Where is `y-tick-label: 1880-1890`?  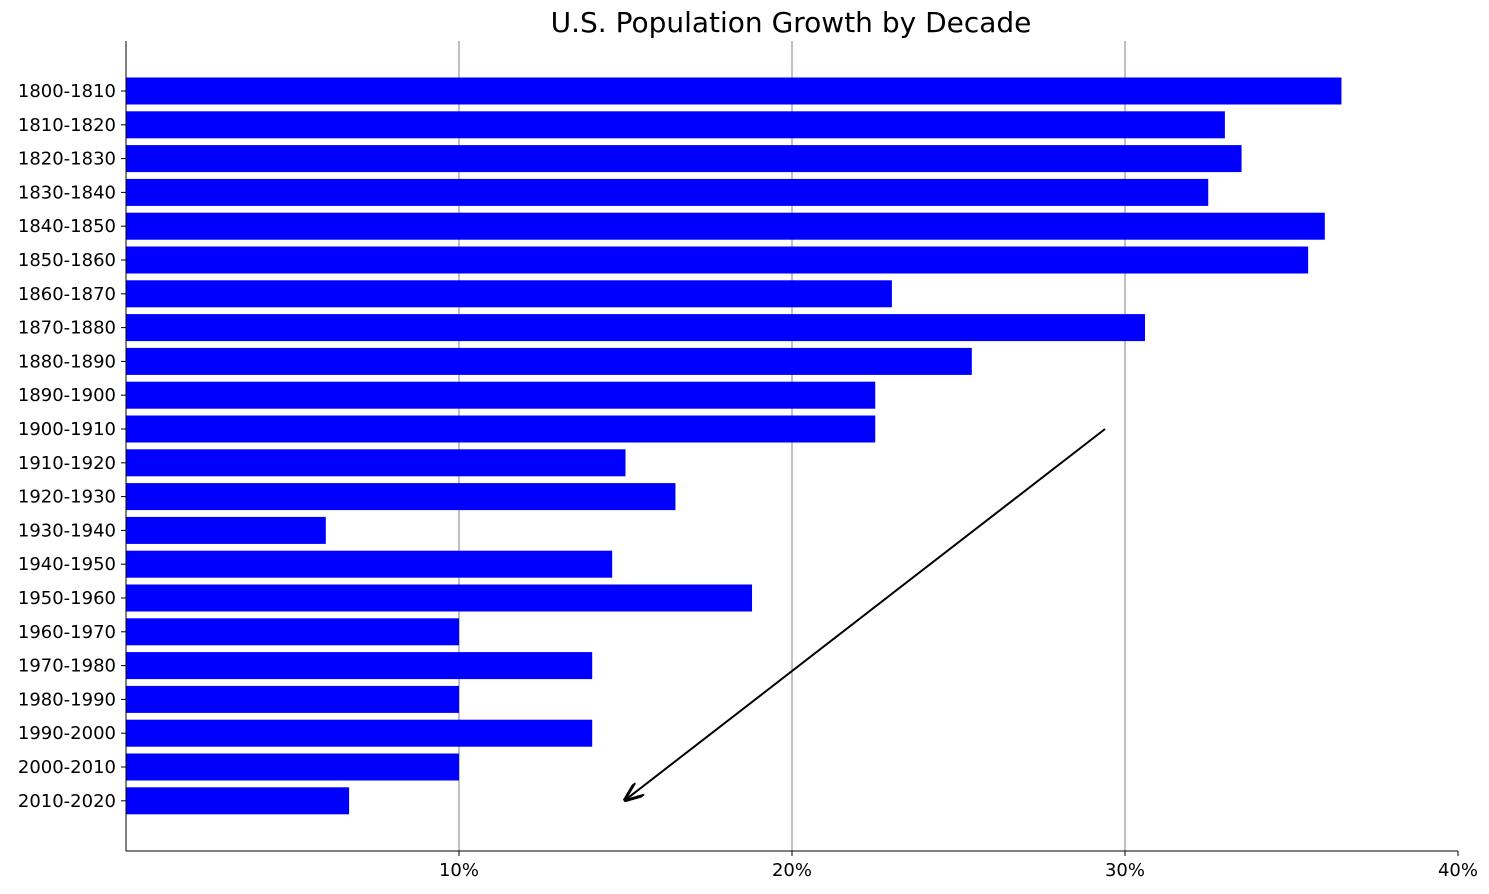
y-tick-label: 1880-1890 is located at coordinates (67, 361).